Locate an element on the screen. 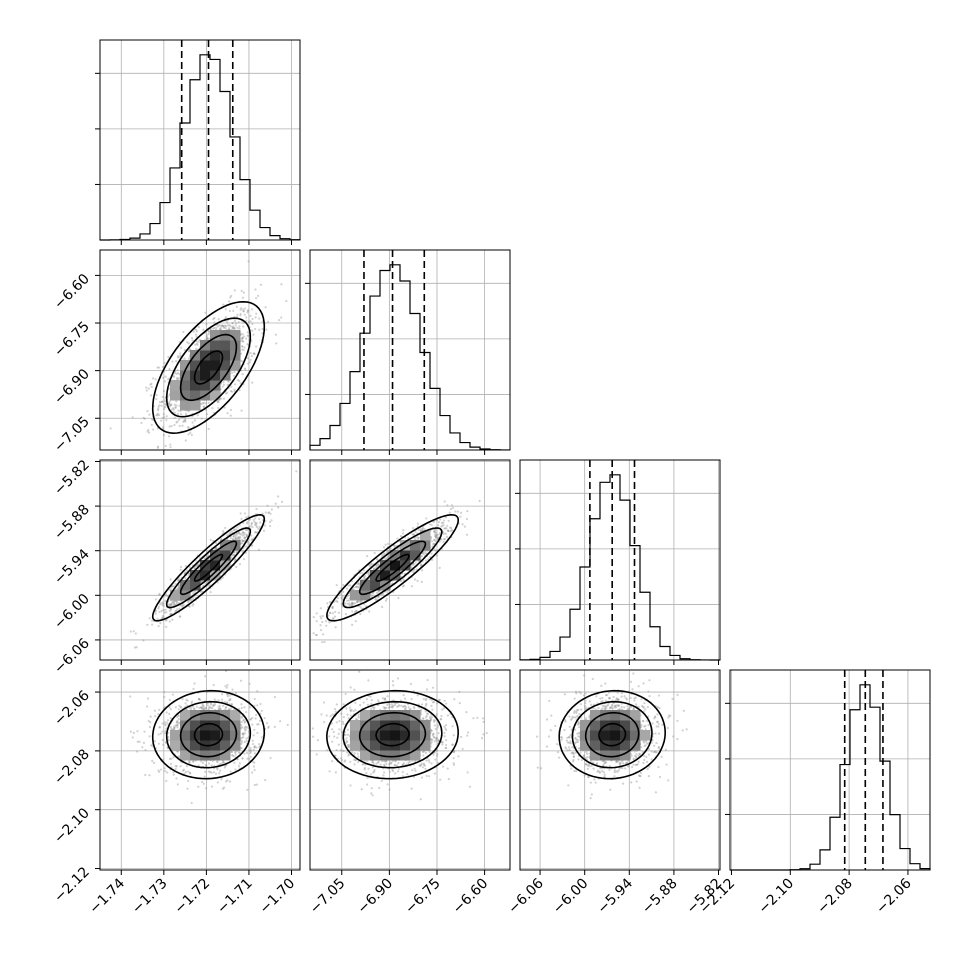  panel-grid is located at coordinates (200, 560).